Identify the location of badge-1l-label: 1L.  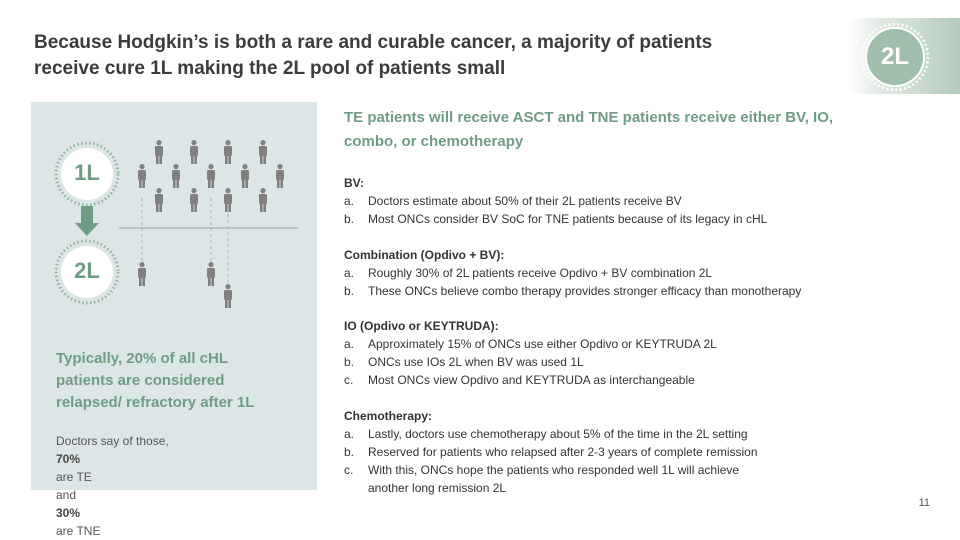
(87, 172).